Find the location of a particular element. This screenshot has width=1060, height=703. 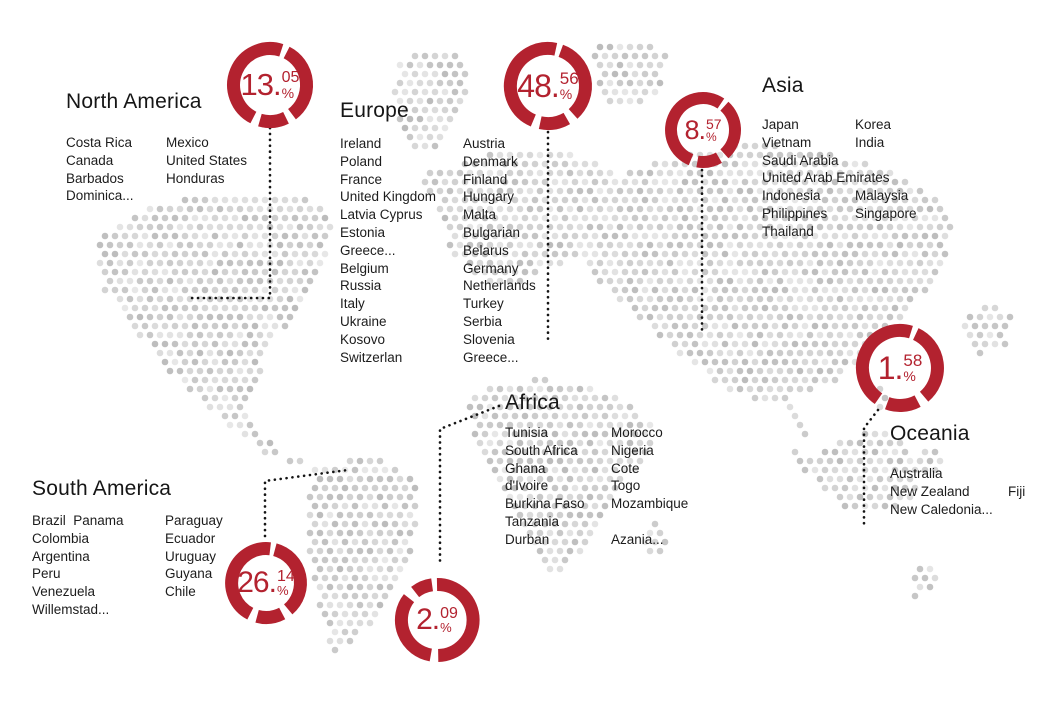

donut-chart-africa: 2. 09% is located at coordinates (437, 620).